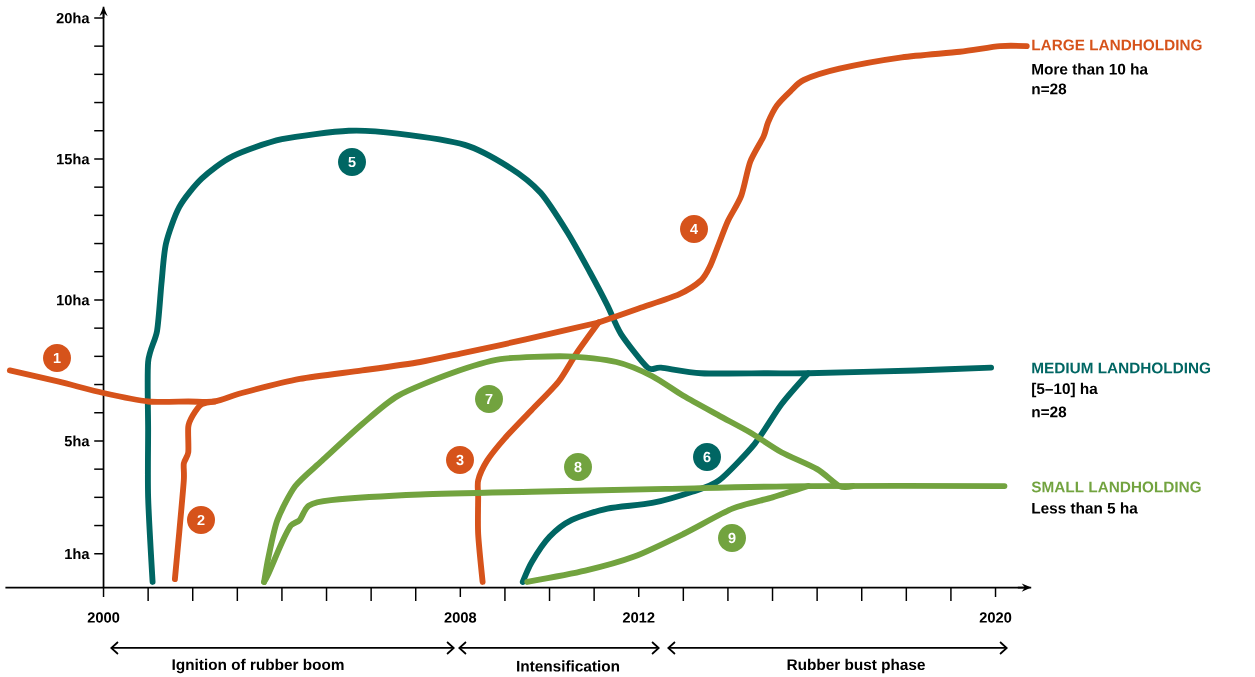 The height and width of the screenshot is (677, 1255). Describe the element at coordinates (352, 162) in the screenshot. I see `series-label: 5` at that location.